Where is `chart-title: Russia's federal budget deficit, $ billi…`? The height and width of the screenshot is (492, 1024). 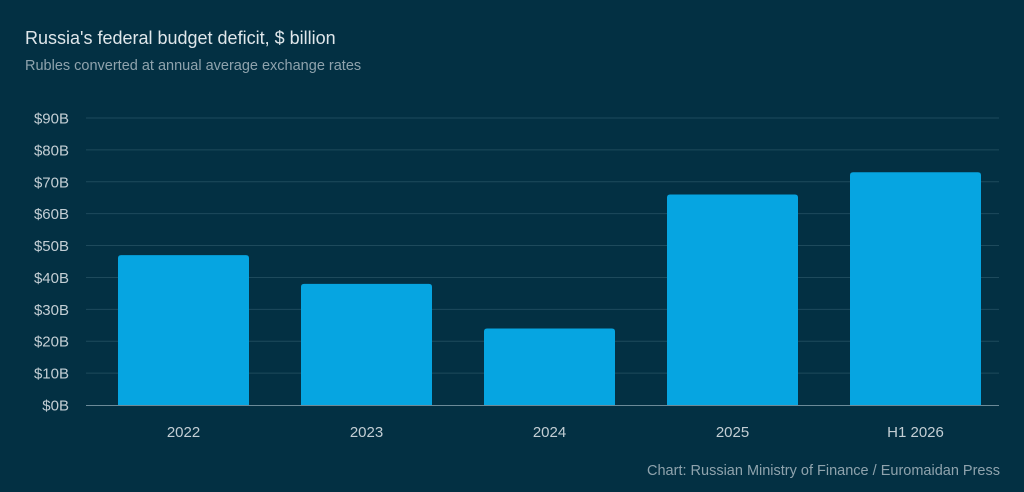
chart-title: Russia's federal budget deficit, $ billi… is located at coordinates (180, 38).